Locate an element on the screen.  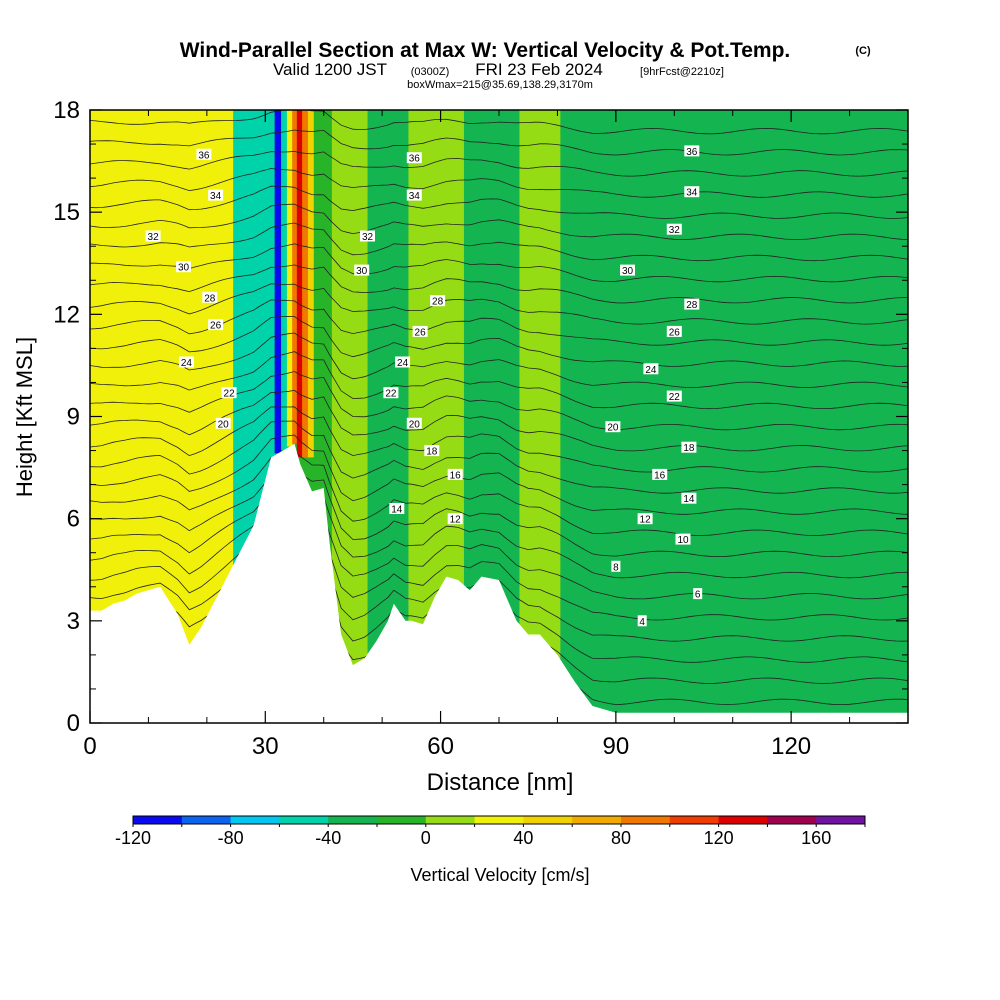
y-tick-label: 18 is located at coordinates (66, 110).